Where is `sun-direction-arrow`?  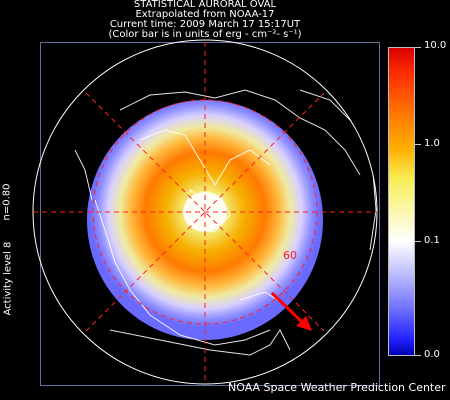 sun-direction-arrow is located at coordinates (291, 311).